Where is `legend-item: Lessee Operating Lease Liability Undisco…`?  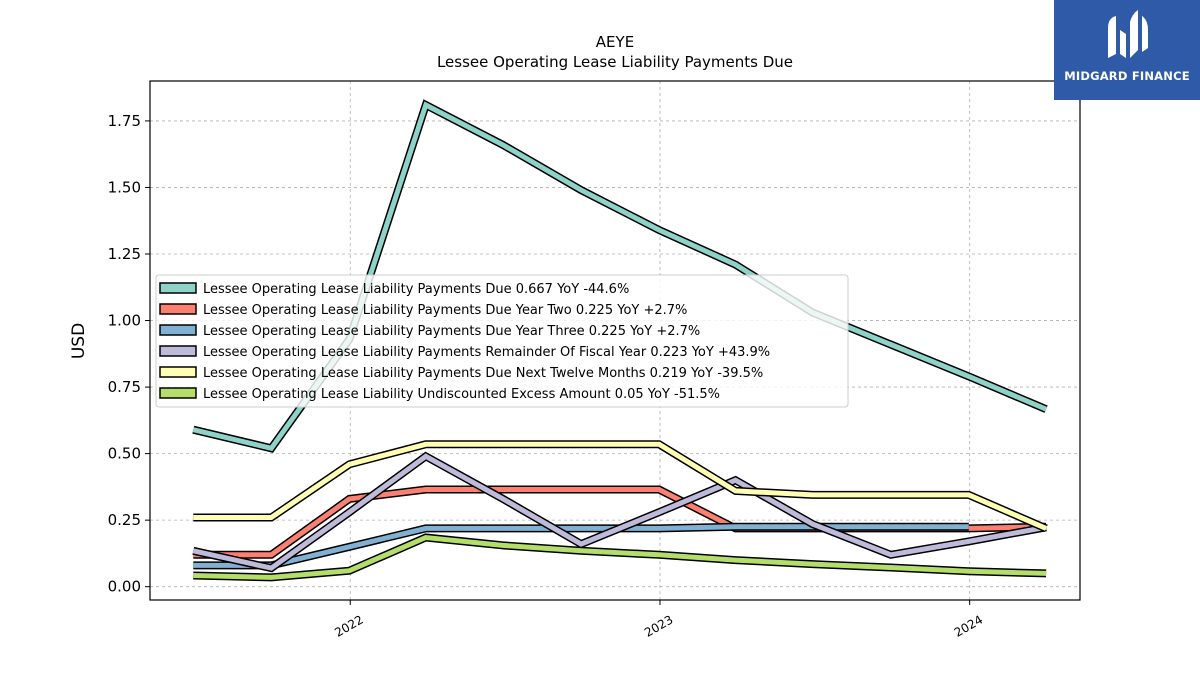 legend-item: Lessee Operating Lease Liability Undisco… is located at coordinates (439, 394).